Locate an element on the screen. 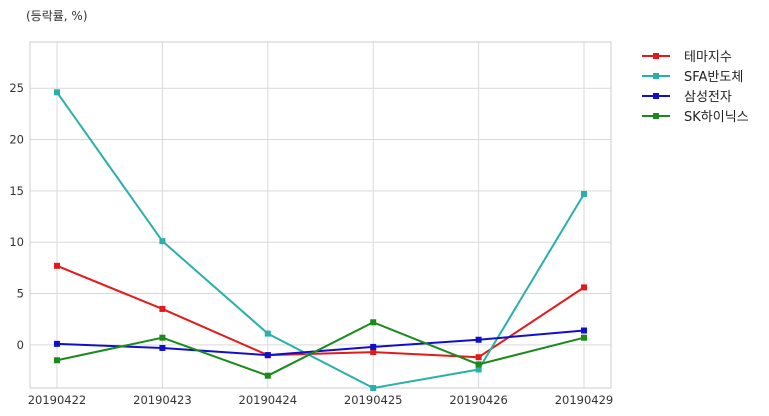 This screenshot has height=416, width=769. x-tick-label: 20190426 is located at coordinates (478, 400).